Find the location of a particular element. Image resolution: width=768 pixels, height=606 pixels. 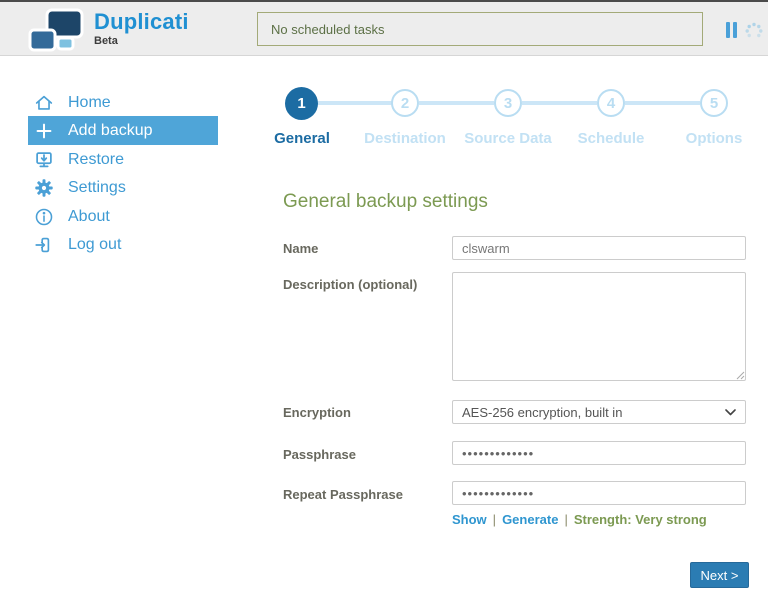

description-textarea is located at coordinates (599, 326).